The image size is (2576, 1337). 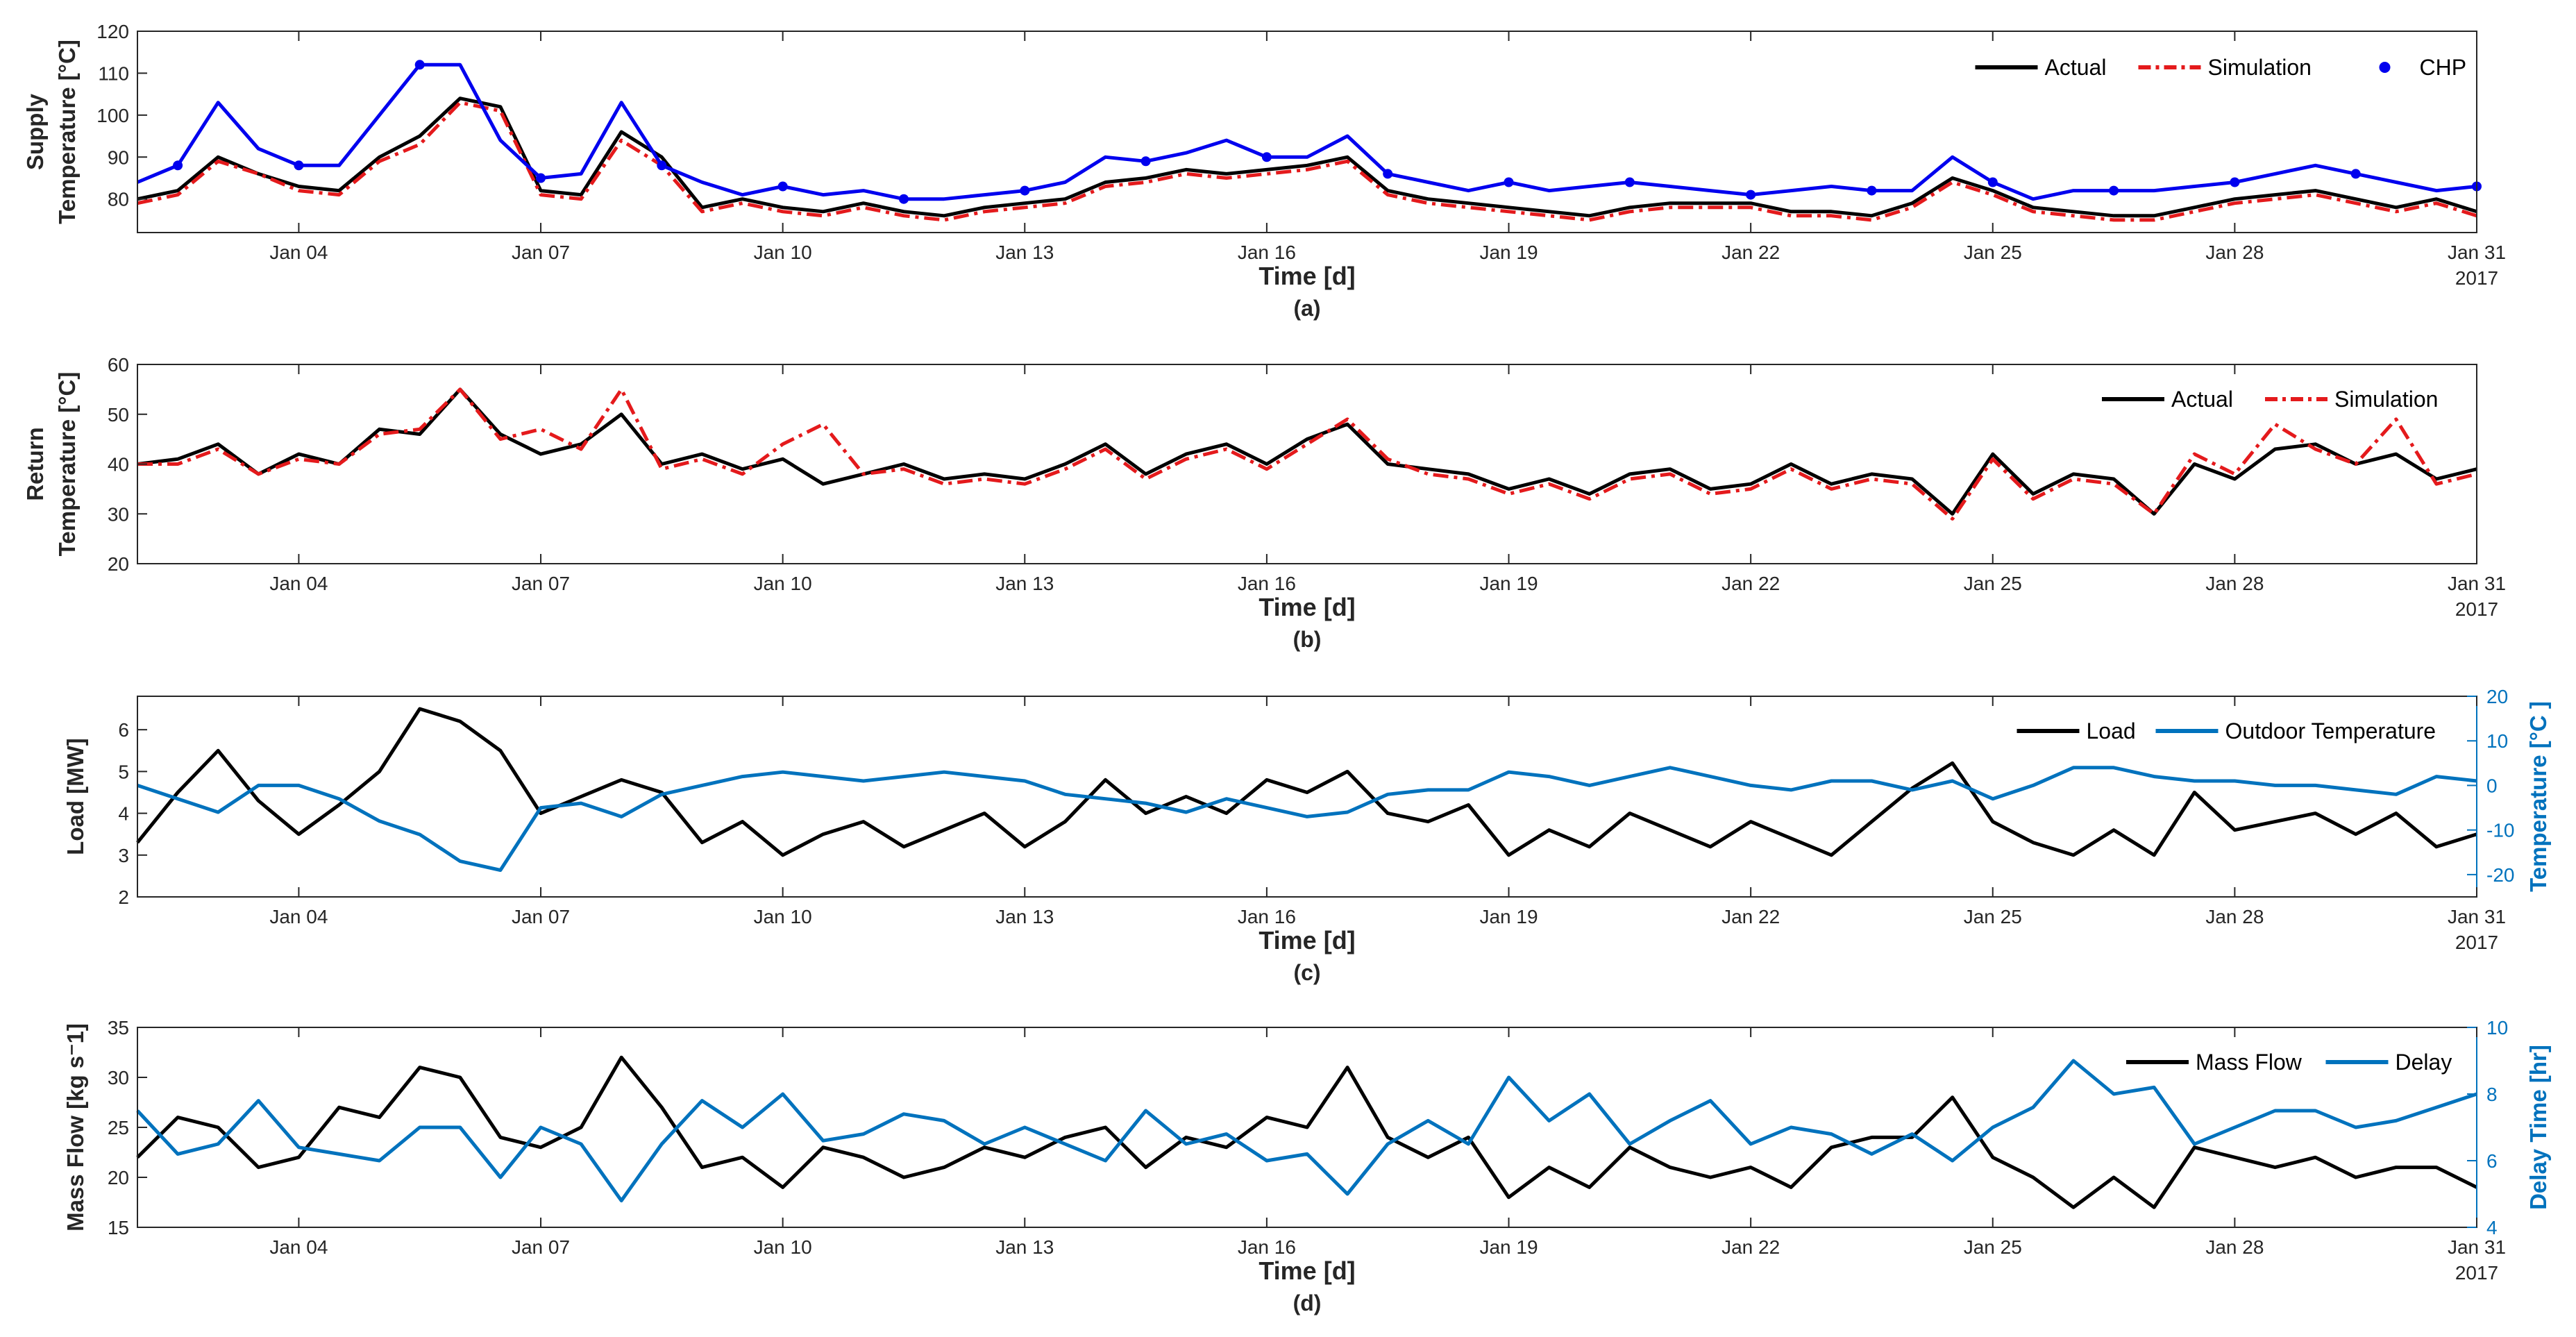 I want to click on series-line-chp, so click(x=1307, y=131).